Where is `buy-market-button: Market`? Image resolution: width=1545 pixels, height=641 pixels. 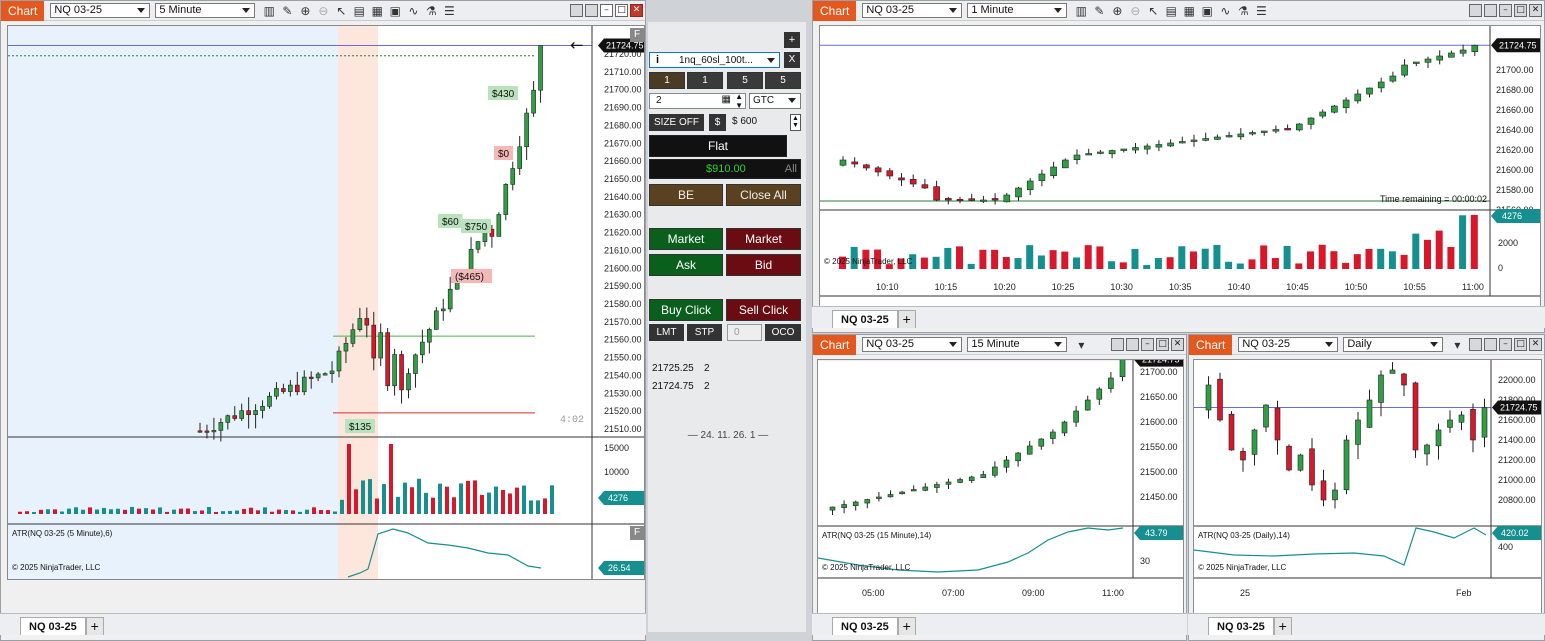 buy-market-button: Market is located at coordinates (686, 239).